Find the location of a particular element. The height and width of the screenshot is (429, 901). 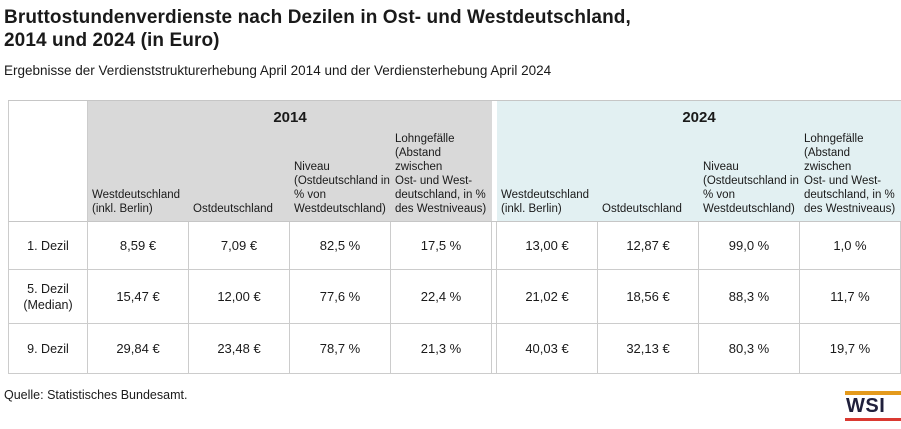

cell-dezil1-2014-west: 8,59 € is located at coordinates (138, 246).